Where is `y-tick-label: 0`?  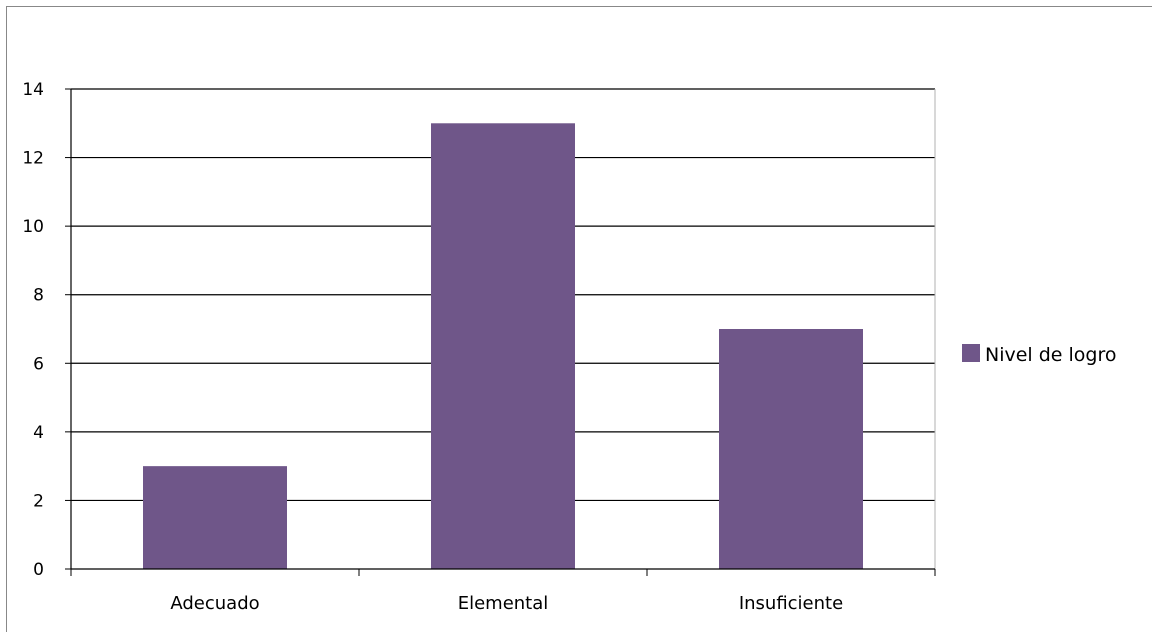
y-tick-label: 0 is located at coordinates (38, 570).